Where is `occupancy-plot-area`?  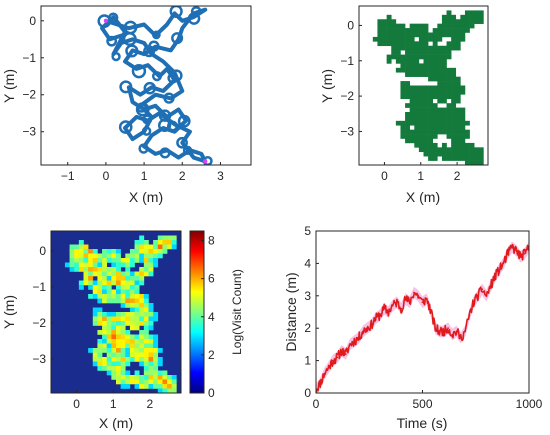
occupancy-plot-area is located at coordinates (428, 87).